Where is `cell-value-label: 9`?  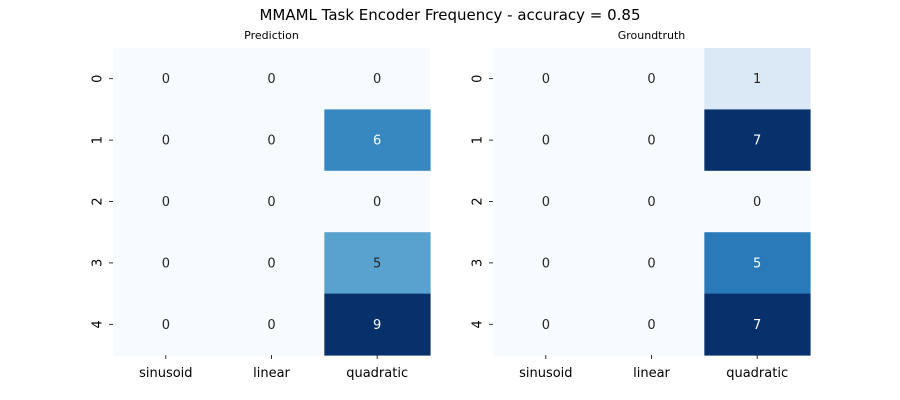 cell-value-label: 9 is located at coordinates (377, 325).